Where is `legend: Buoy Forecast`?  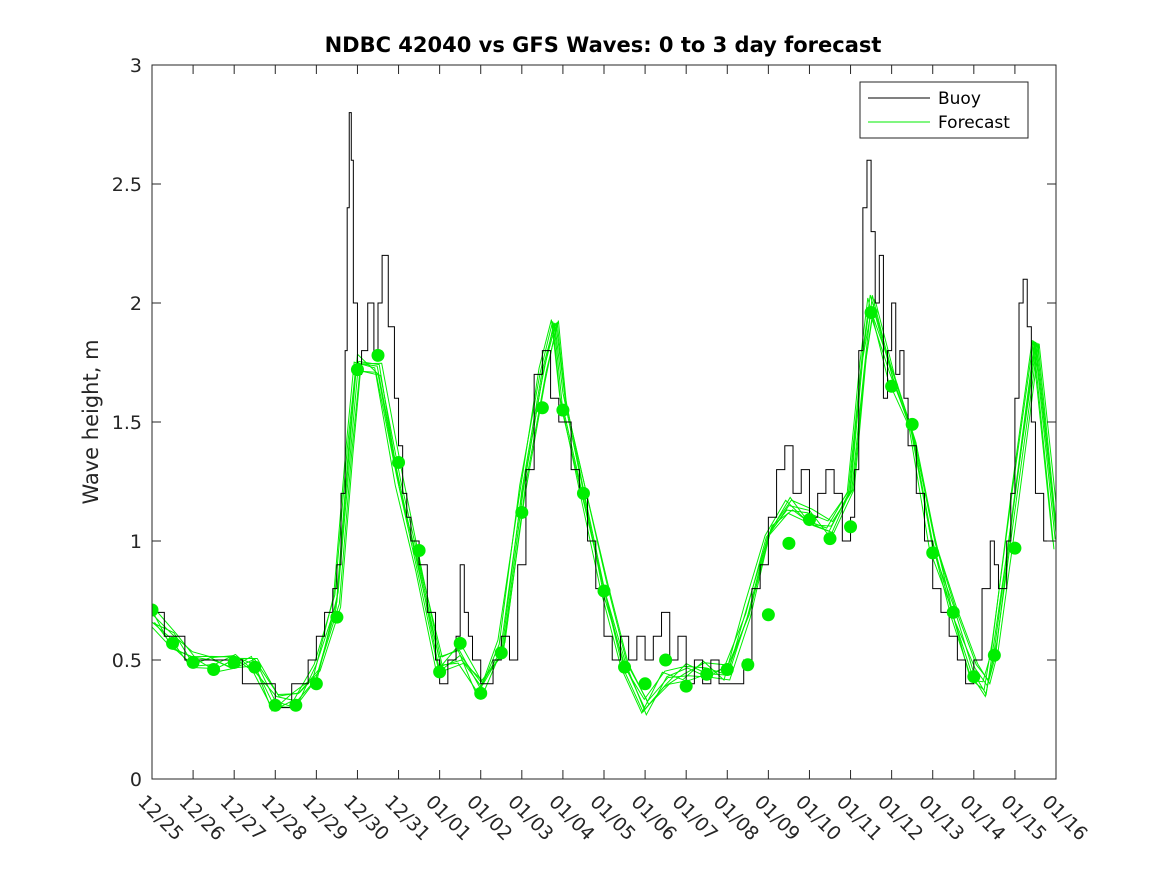
legend: Buoy Forecast is located at coordinates (944, 110).